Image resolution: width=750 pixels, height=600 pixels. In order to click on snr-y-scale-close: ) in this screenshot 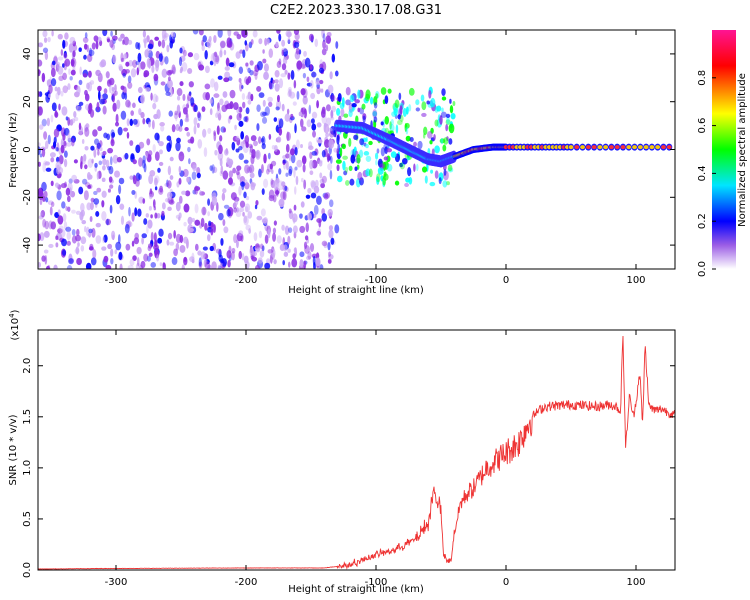, I will do `click(15, 311)`.